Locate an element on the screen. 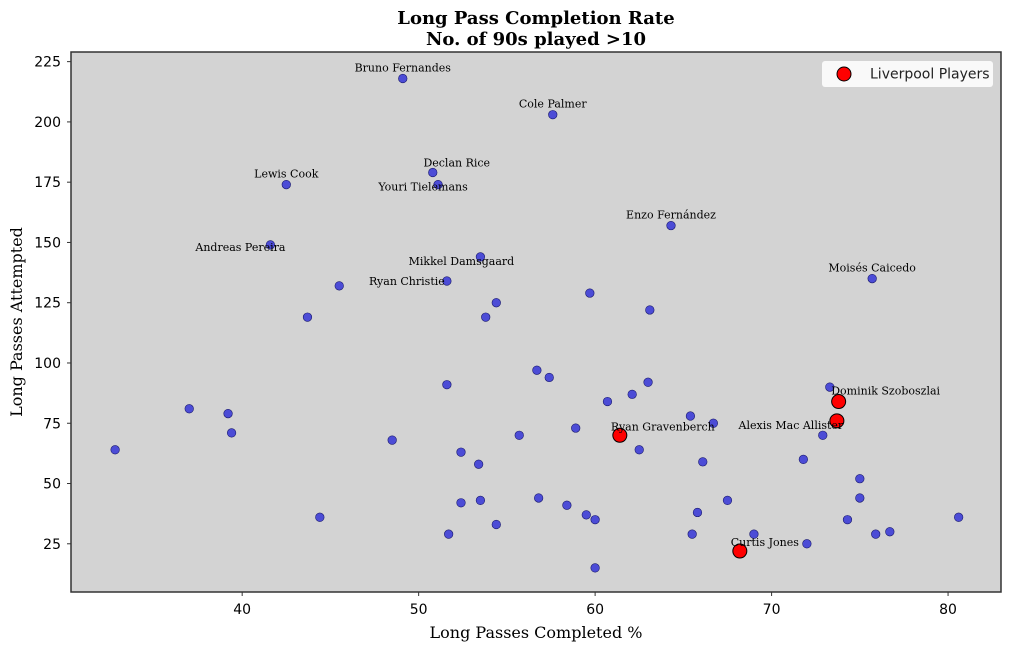  annotation-mikkel-damsgaard: Mikkel Damsgaard is located at coordinates (462, 261).